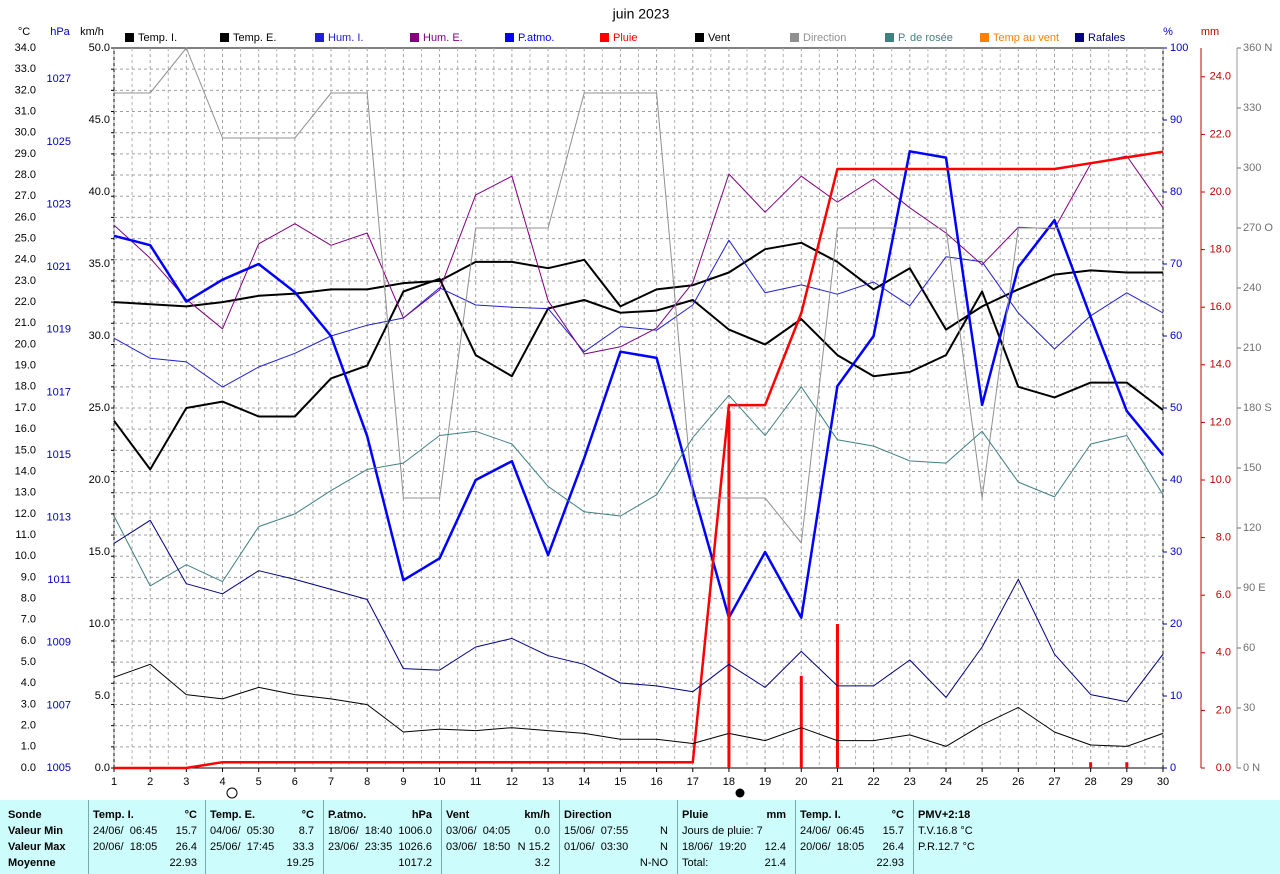  I want to click on tick-label: 28.0, so click(25, 175).